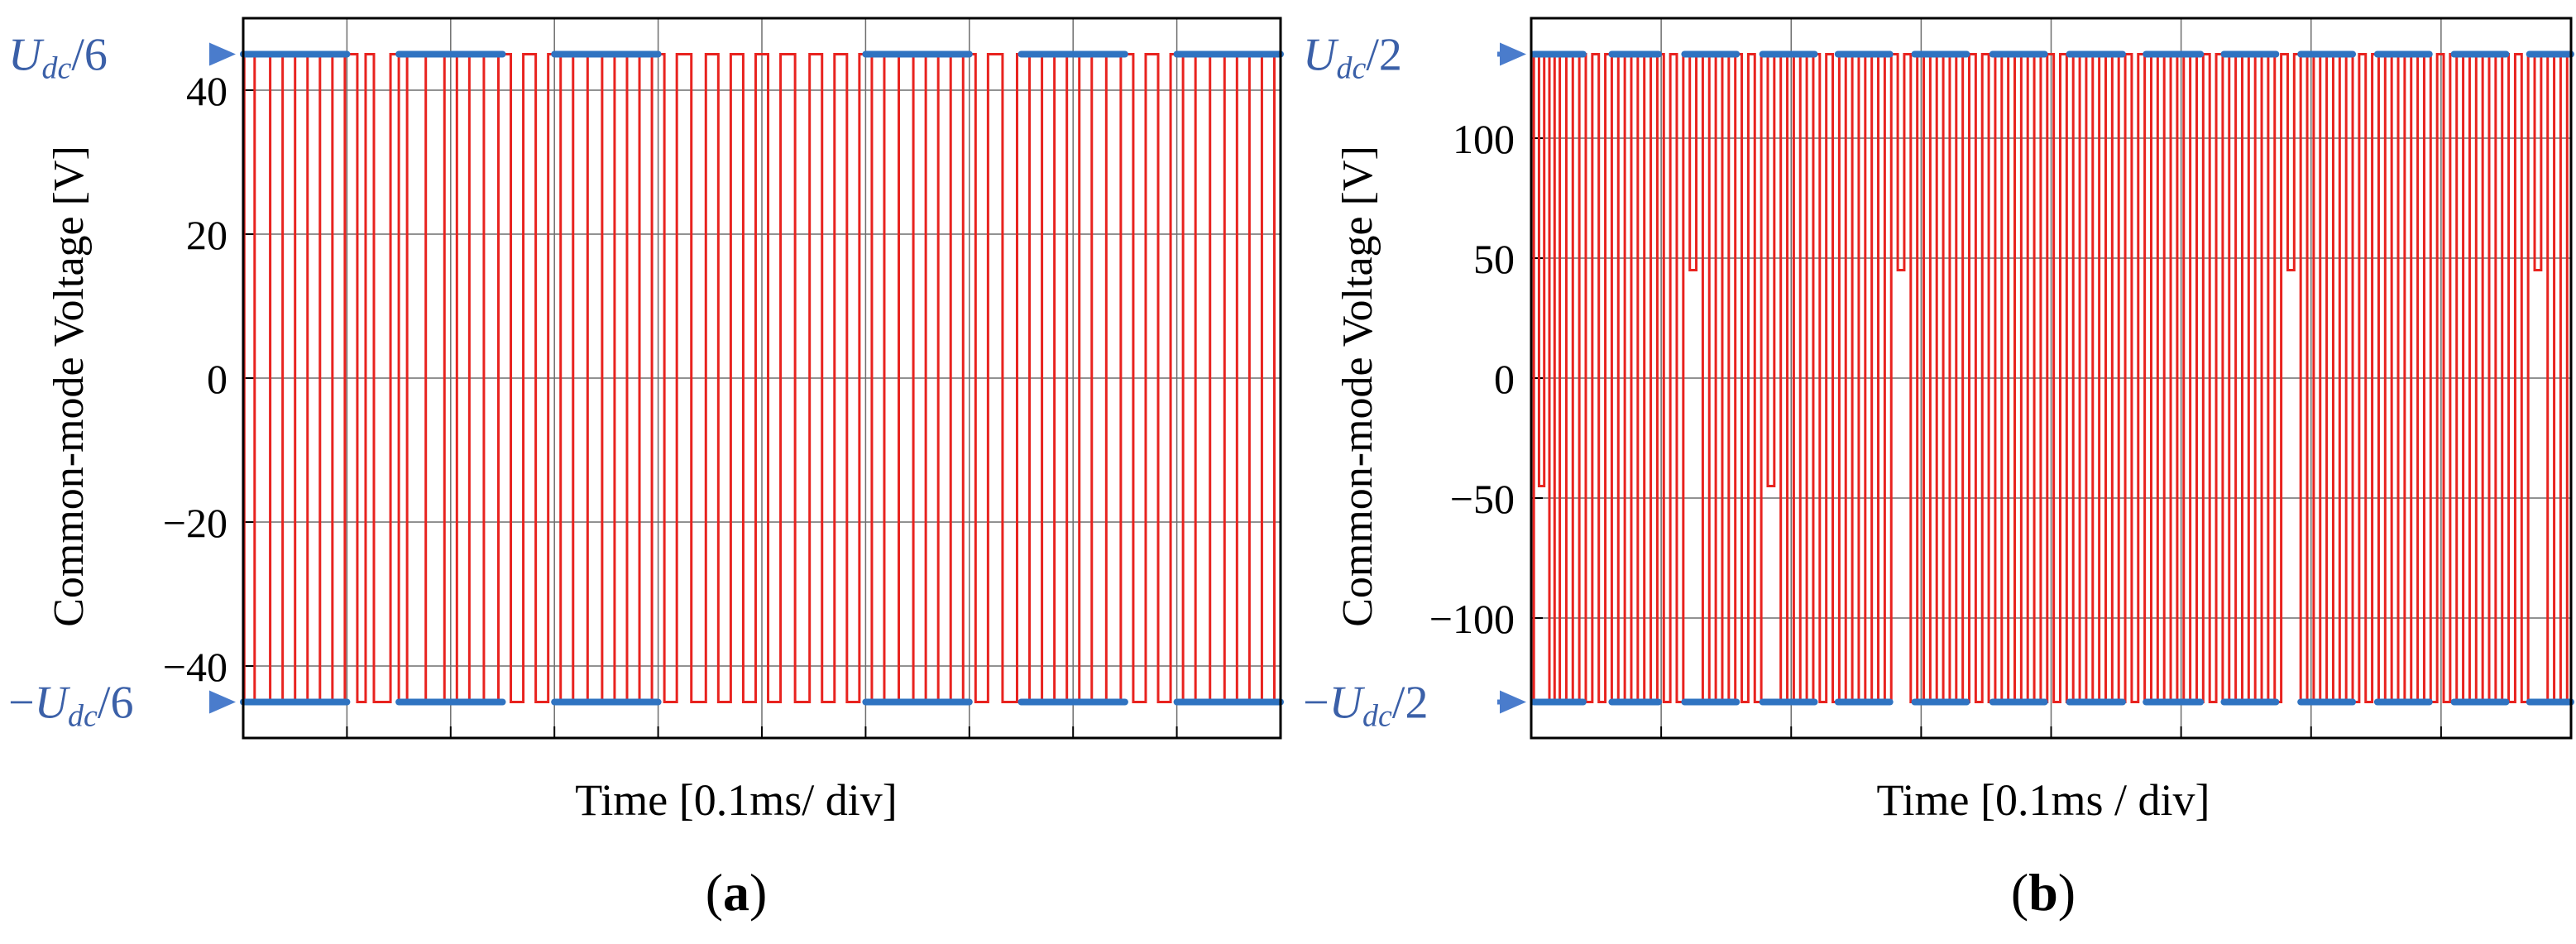 The height and width of the screenshot is (944, 2576). Describe the element at coordinates (206, 235) in the screenshot. I see `y-tick-label: 20` at that location.